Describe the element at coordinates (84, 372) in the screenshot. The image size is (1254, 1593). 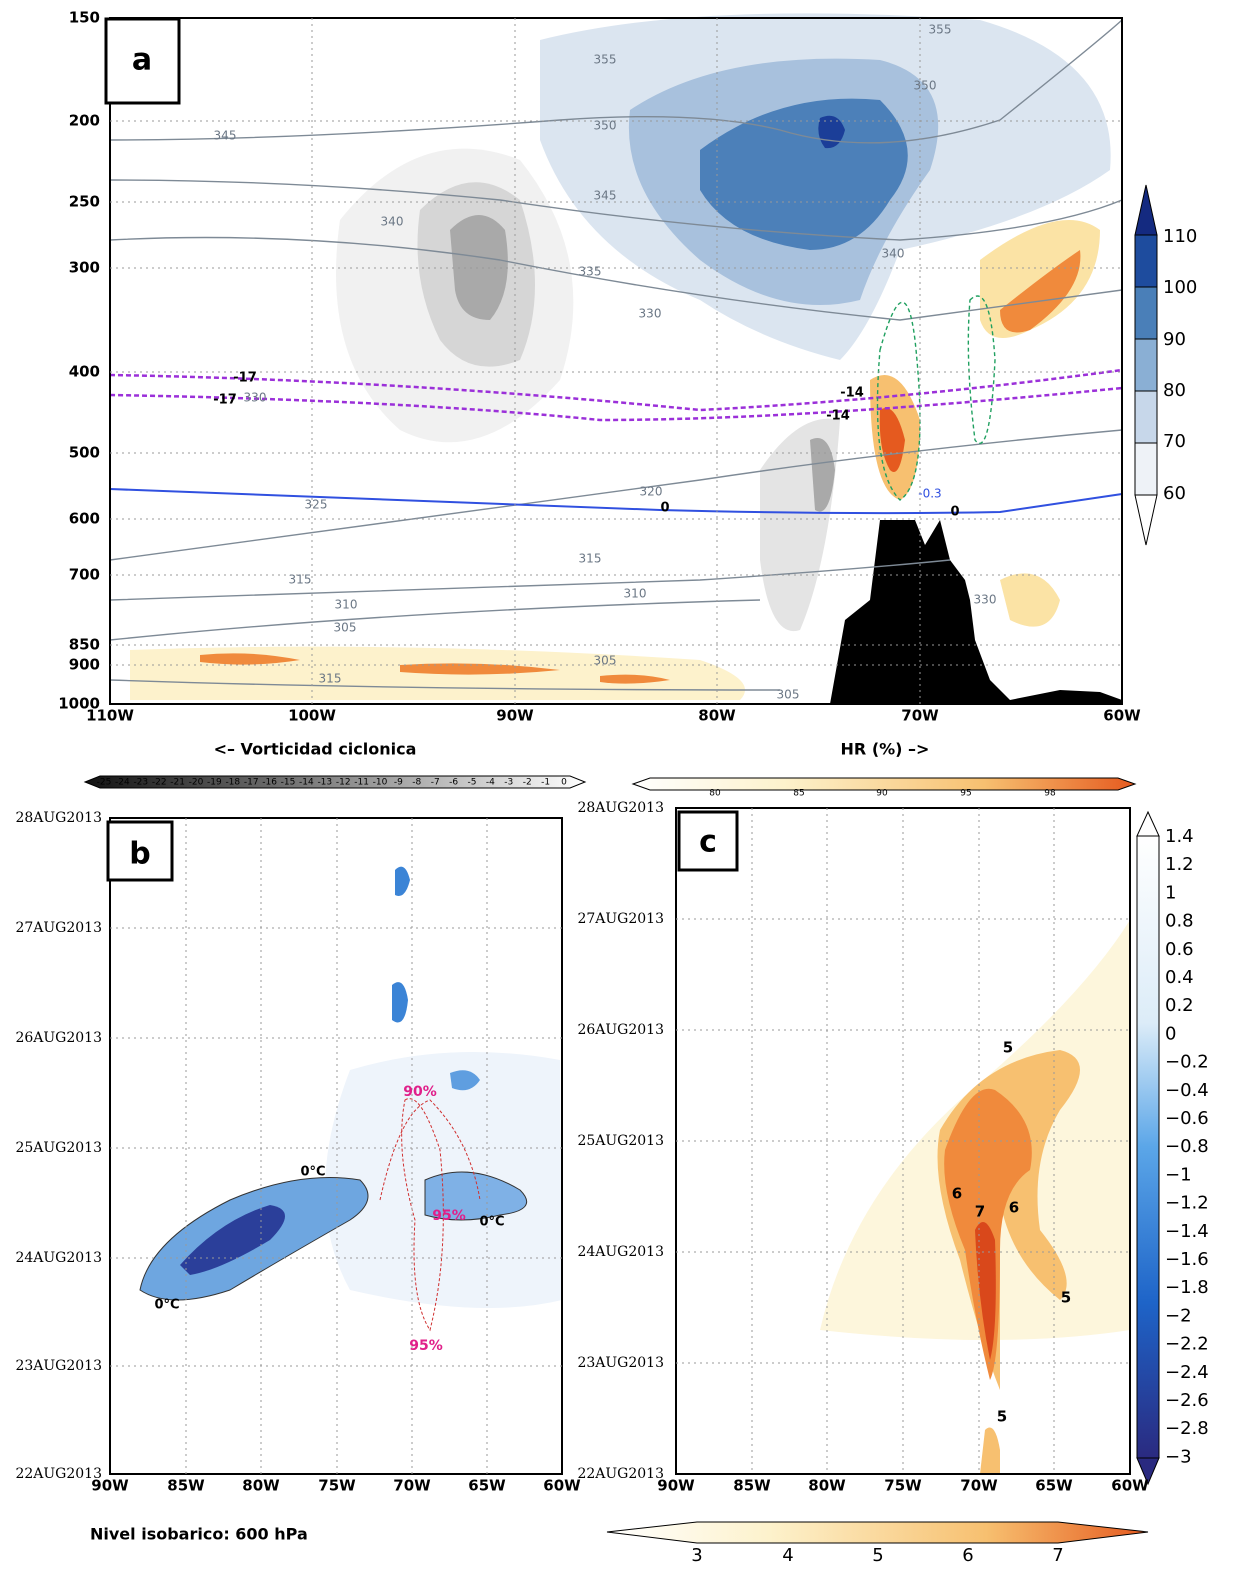
I see `y-tick-label: 400` at that location.